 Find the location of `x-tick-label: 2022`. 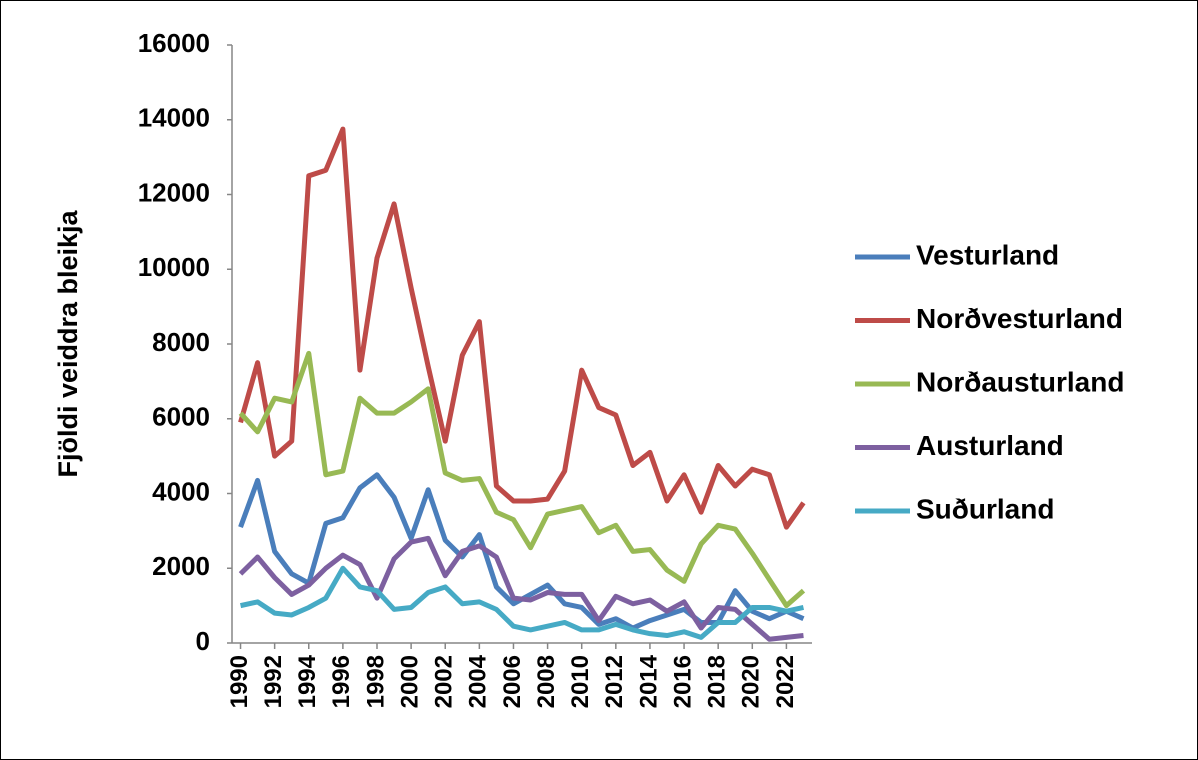

x-tick-label: 2022 is located at coordinates (785, 681).